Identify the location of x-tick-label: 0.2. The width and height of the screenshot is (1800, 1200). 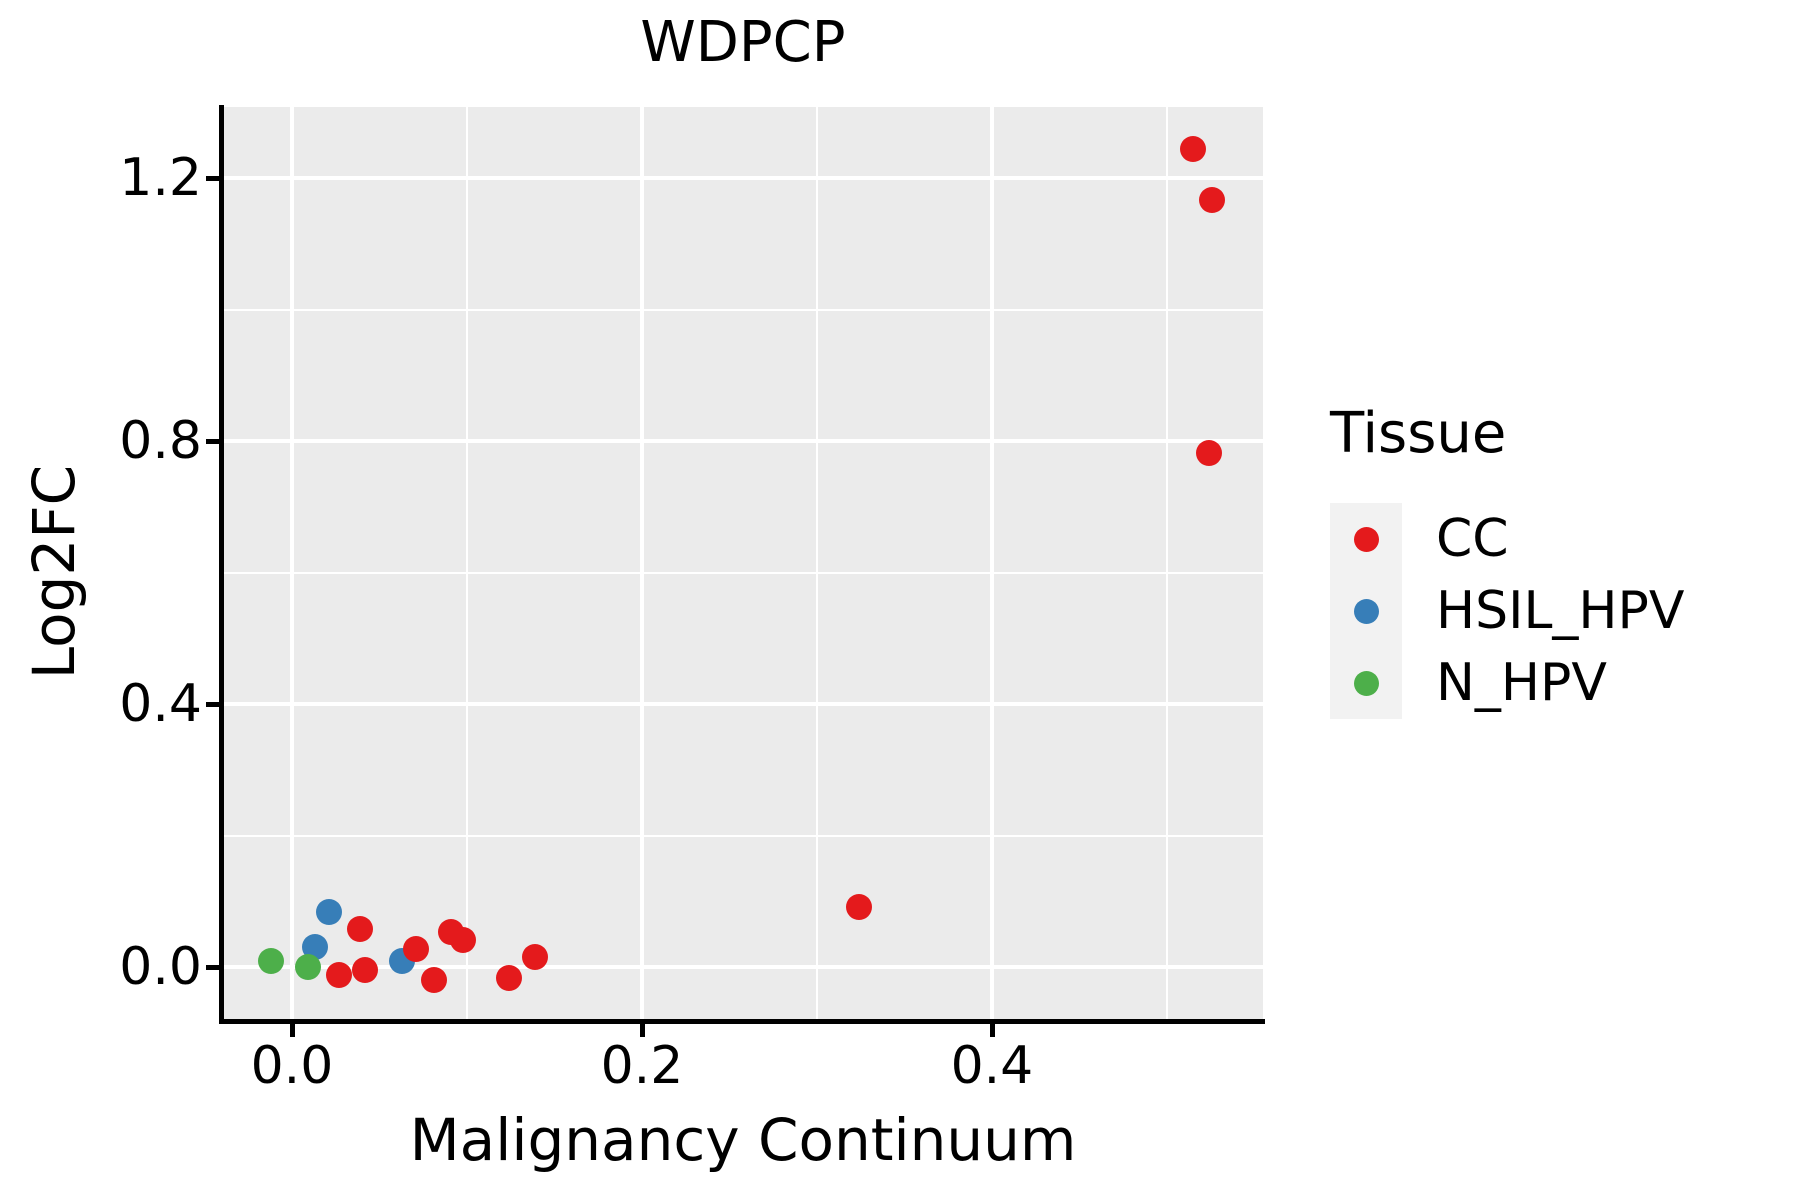
(642, 1066).